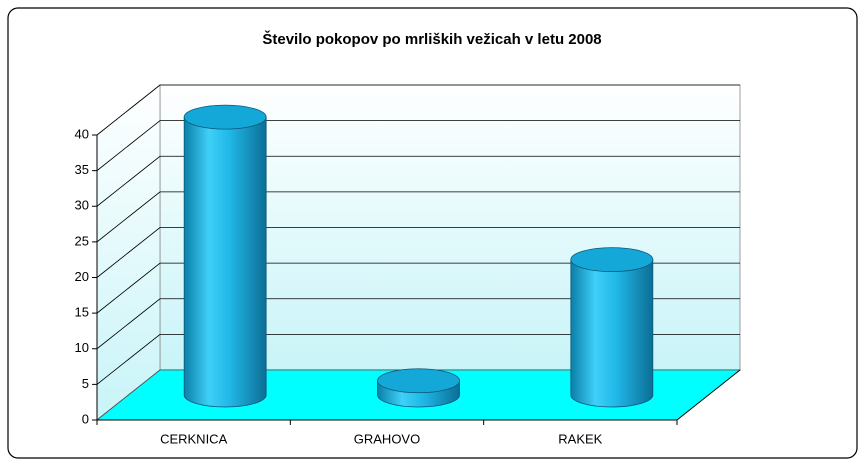 The height and width of the screenshot is (466, 865). Describe the element at coordinates (708, 395) in the screenshot. I see `floor-edge` at that location.